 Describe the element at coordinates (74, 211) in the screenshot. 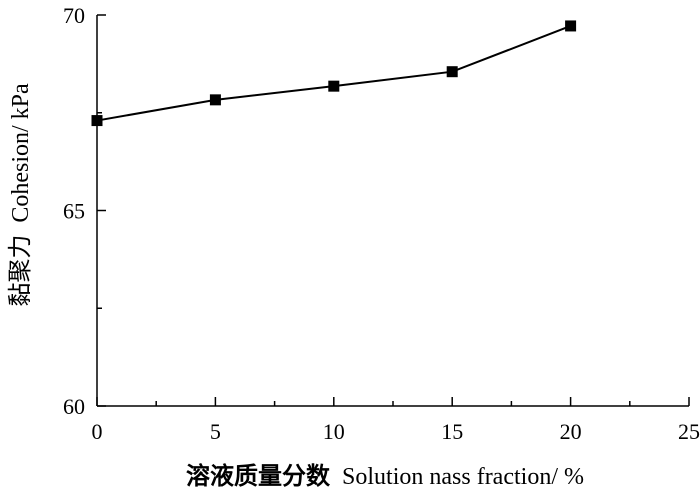

I see `y-tick-label: 65` at that location.